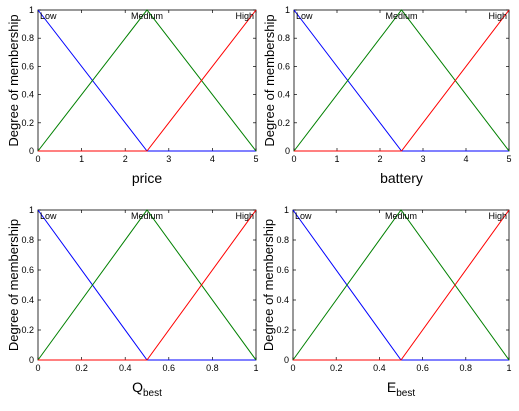 The width and height of the screenshot is (519, 411). What do you see at coordinates (147, 389) in the screenshot?
I see `x-axis-label: Qbest` at bounding box center [147, 389].